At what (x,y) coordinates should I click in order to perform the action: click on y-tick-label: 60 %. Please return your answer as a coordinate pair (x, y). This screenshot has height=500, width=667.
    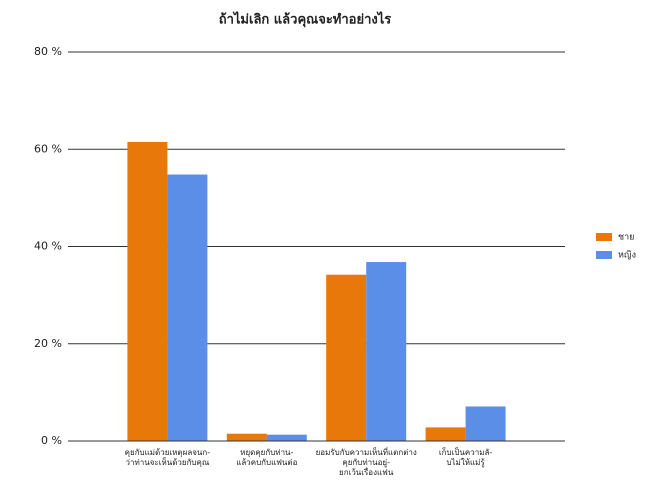
    Looking at the image, I should click on (48, 148).